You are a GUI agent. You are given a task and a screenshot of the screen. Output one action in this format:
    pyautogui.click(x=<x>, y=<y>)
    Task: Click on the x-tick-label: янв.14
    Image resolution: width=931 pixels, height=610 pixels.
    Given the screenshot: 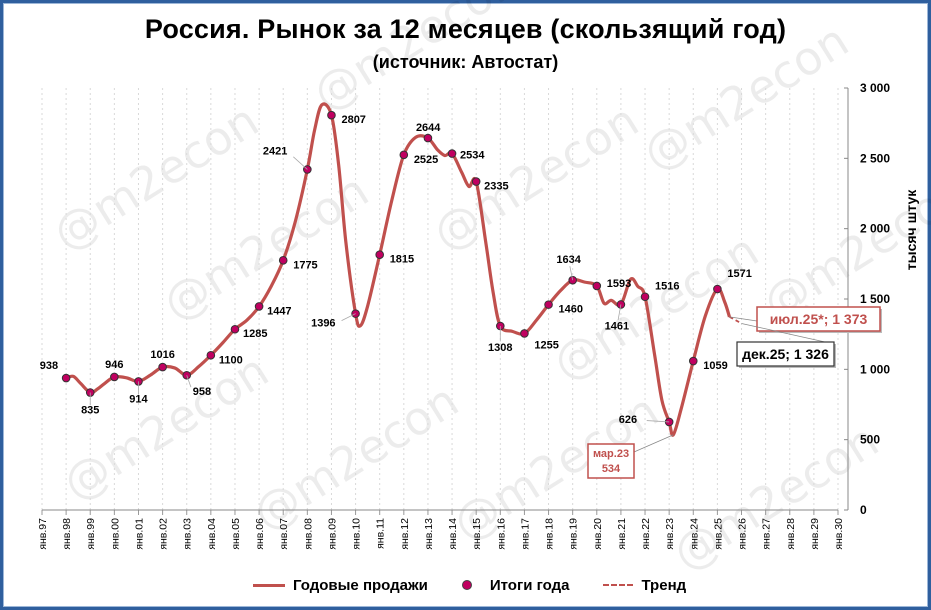 What is the action you would take?
    pyautogui.click(x=453, y=534)
    